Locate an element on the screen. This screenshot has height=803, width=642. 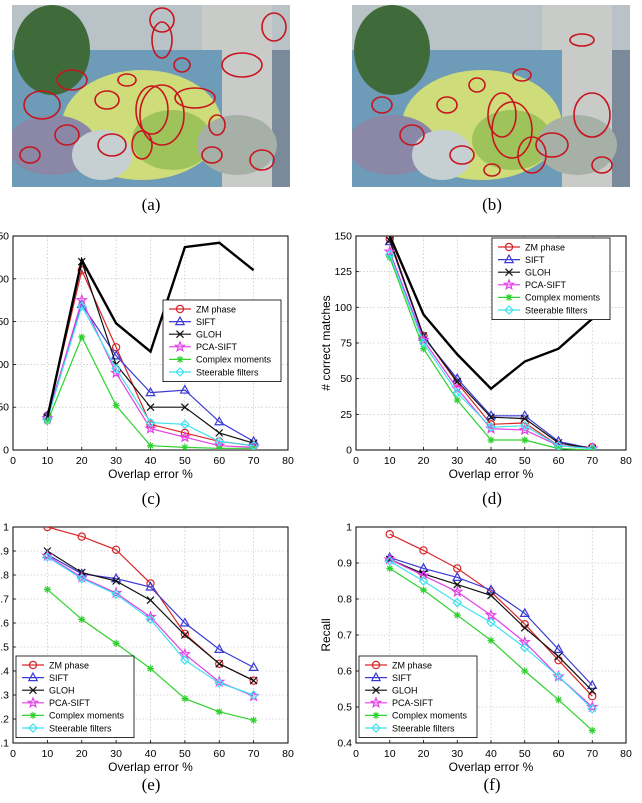
legend-label: GLOH is located at coordinates (538, 273).